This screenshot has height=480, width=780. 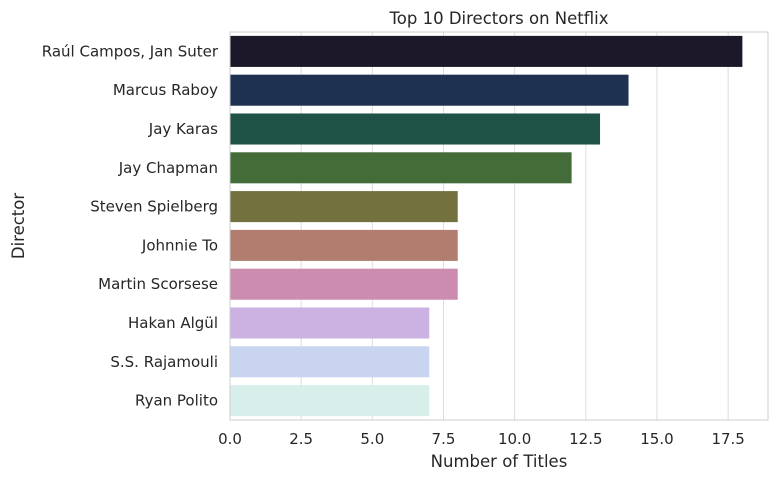 What do you see at coordinates (656, 439) in the screenshot?
I see `x-tick-label: 15.0` at bounding box center [656, 439].